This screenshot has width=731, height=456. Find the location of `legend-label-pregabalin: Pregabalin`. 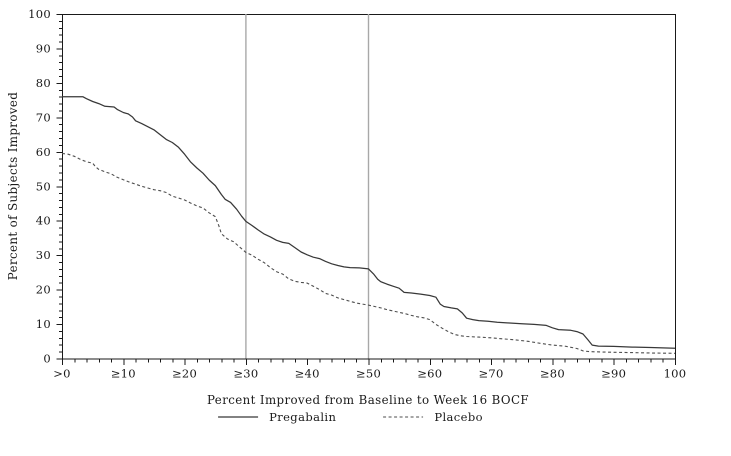

legend-label-pregabalin: Pregabalin is located at coordinates (303, 417).